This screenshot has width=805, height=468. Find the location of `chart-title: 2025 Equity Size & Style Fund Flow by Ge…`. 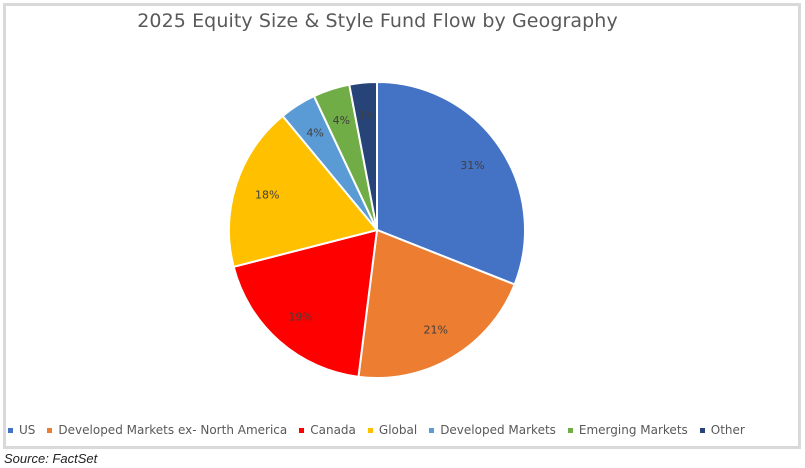

chart-title: 2025 Equity Size & Style Fund Flow by Ge… is located at coordinates (377, 21).